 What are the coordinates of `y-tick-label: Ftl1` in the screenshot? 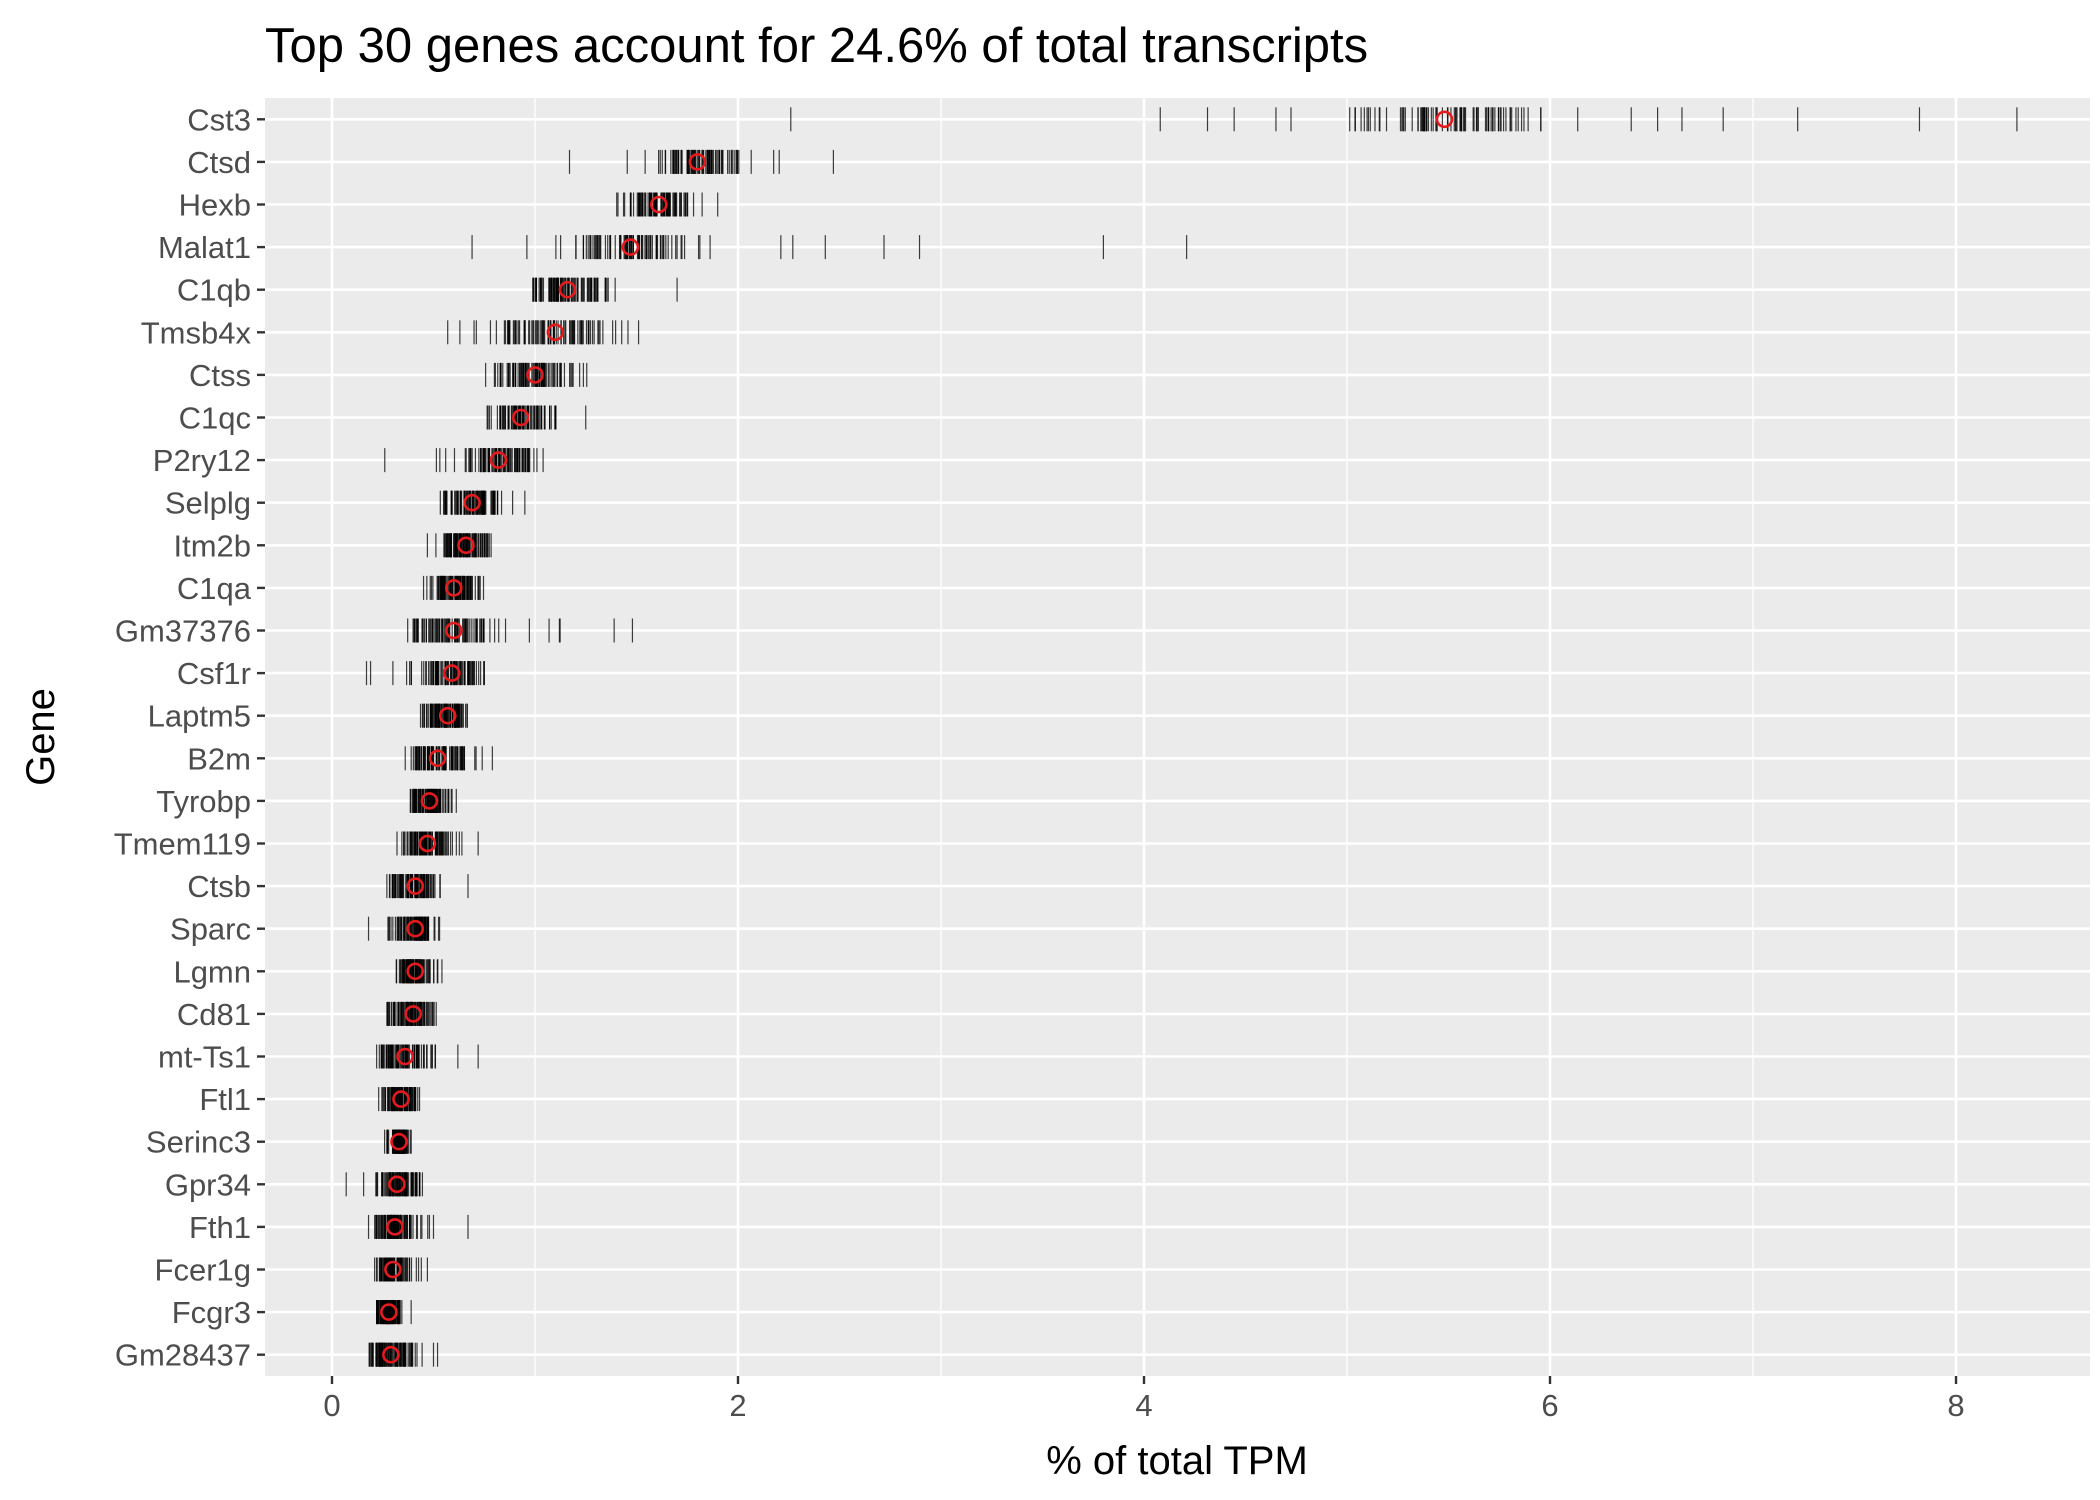 It's located at (225, 1099).